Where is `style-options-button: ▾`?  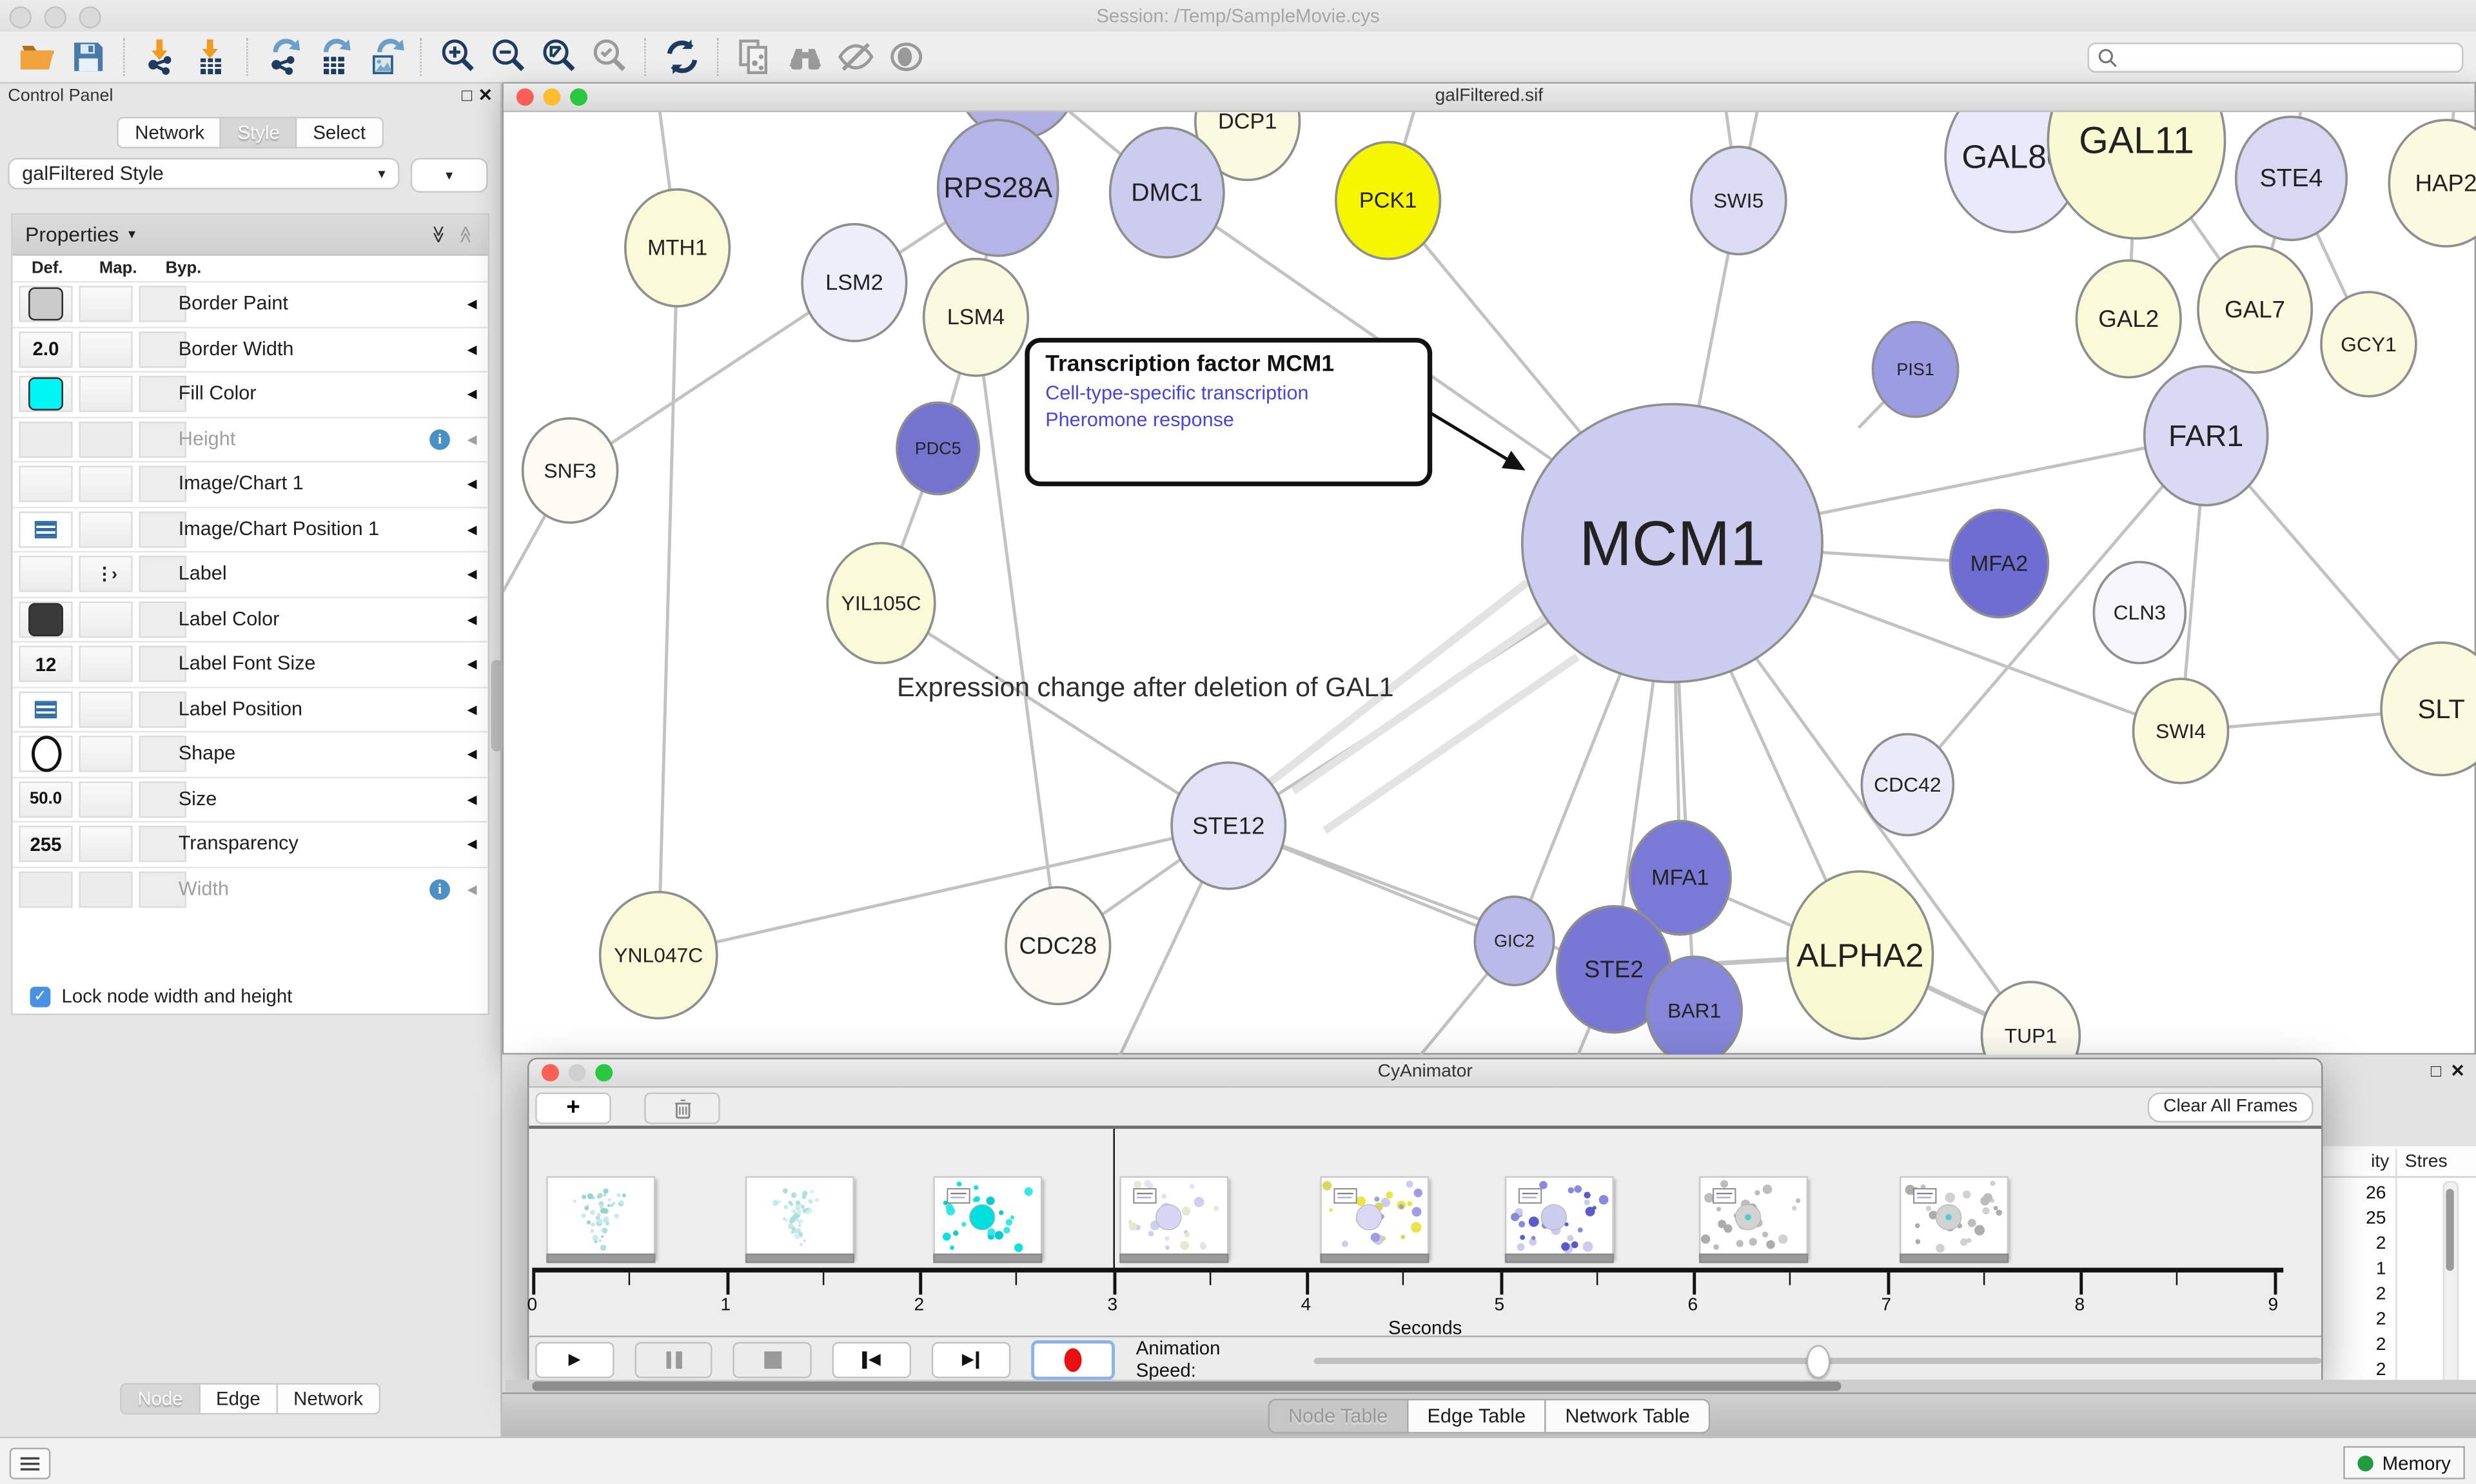
style-options-button: ▾ is located at coordinates (449, 175).